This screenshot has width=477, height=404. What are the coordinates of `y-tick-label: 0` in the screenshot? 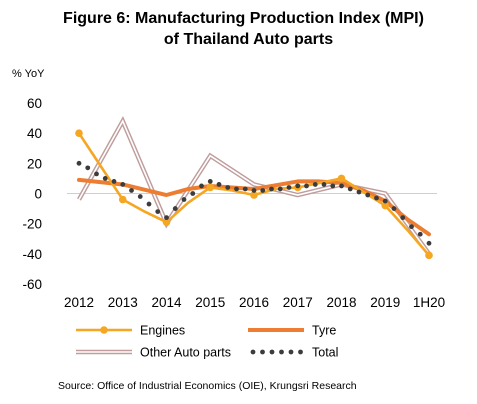 It's located at (38, 194).